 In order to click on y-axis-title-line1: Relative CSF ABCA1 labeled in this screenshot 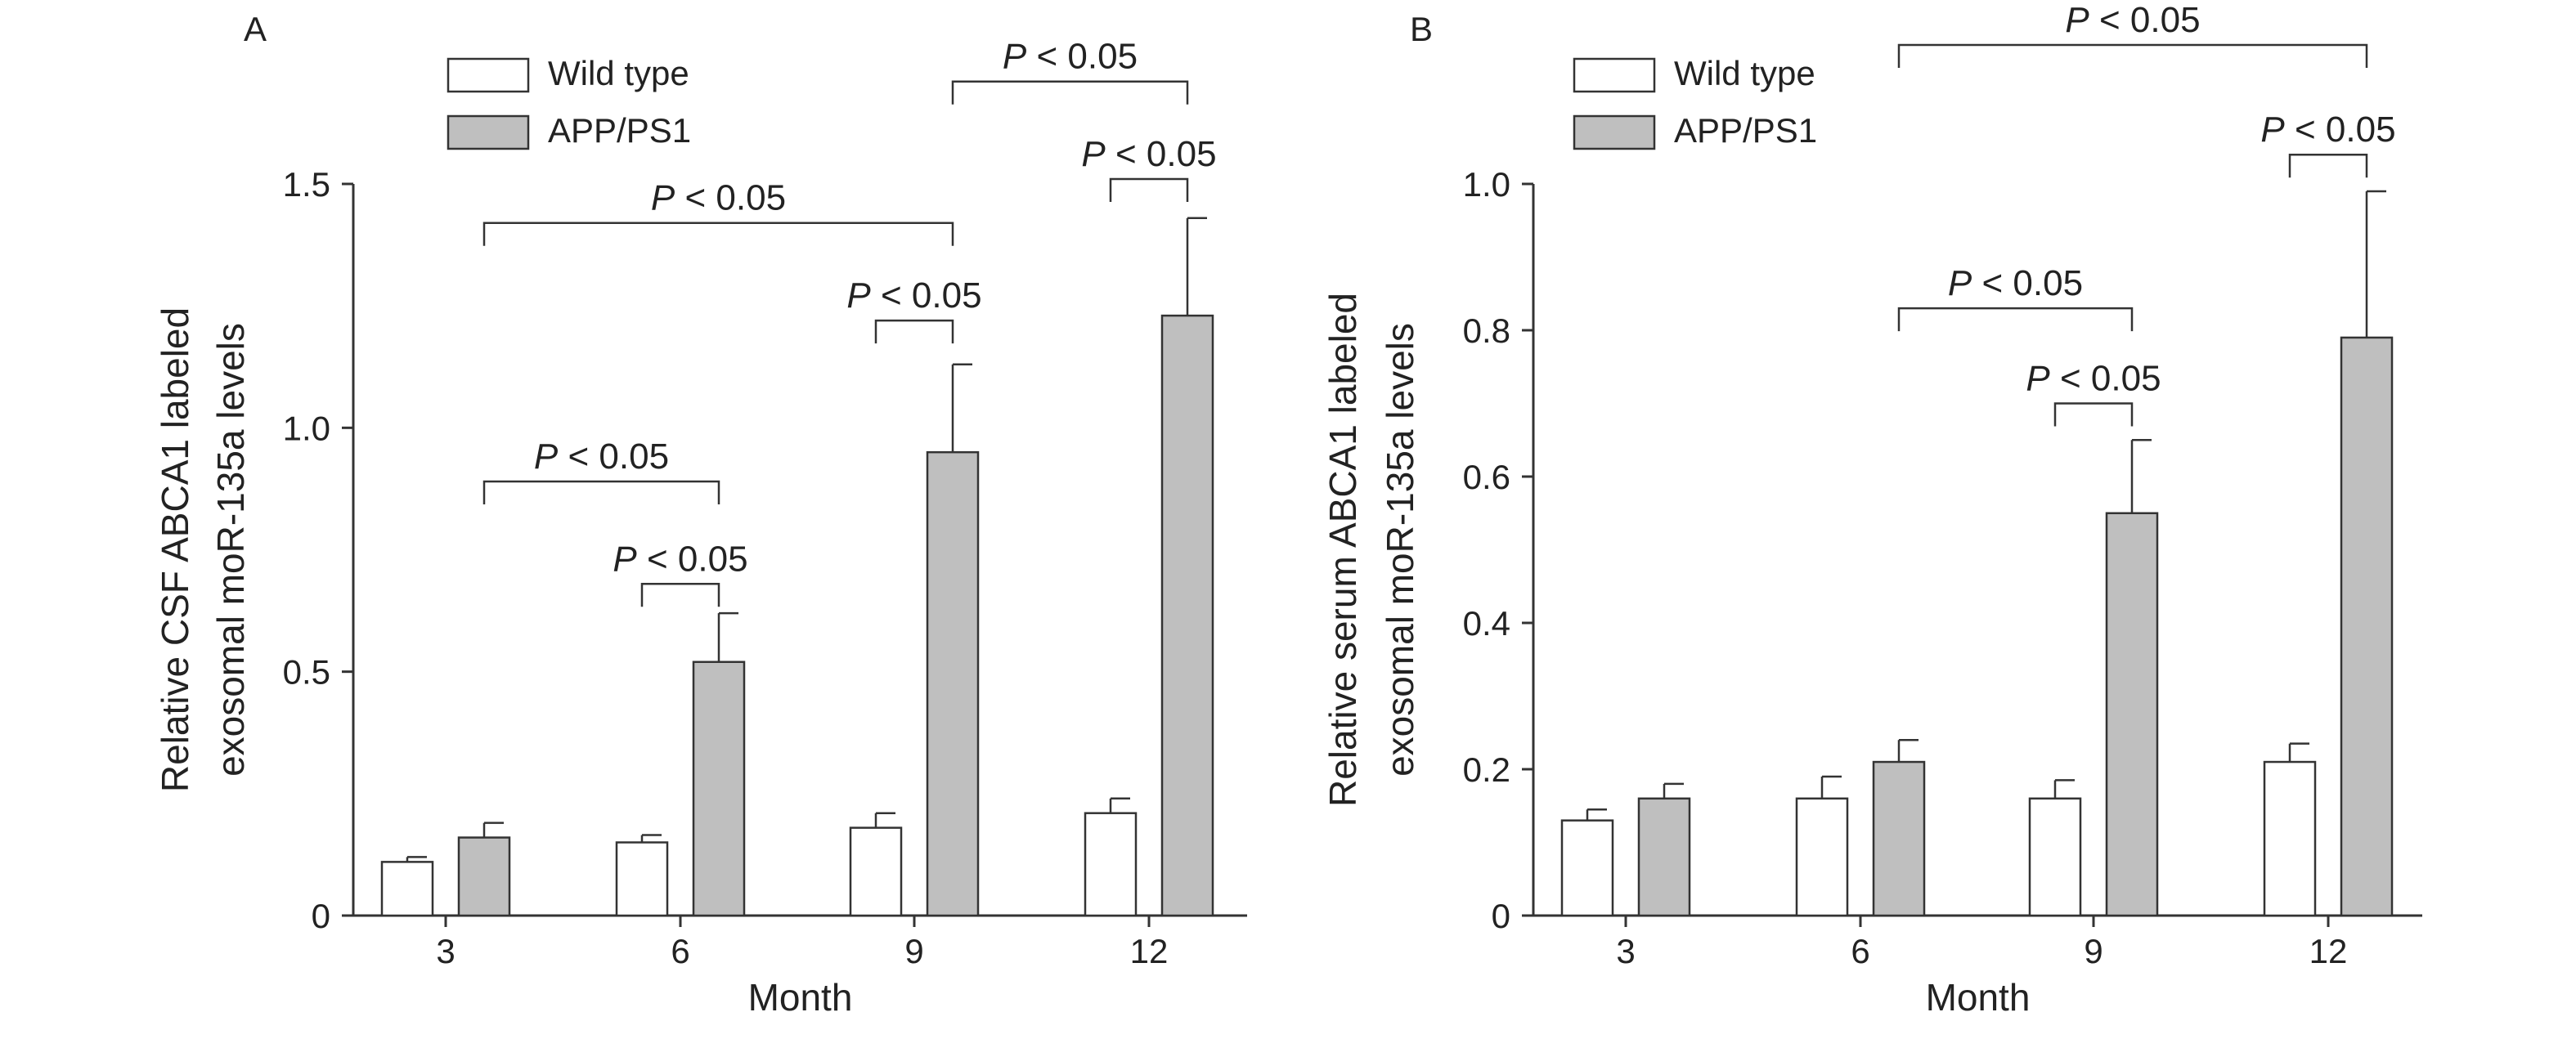, I will do `click(175, 550)`.